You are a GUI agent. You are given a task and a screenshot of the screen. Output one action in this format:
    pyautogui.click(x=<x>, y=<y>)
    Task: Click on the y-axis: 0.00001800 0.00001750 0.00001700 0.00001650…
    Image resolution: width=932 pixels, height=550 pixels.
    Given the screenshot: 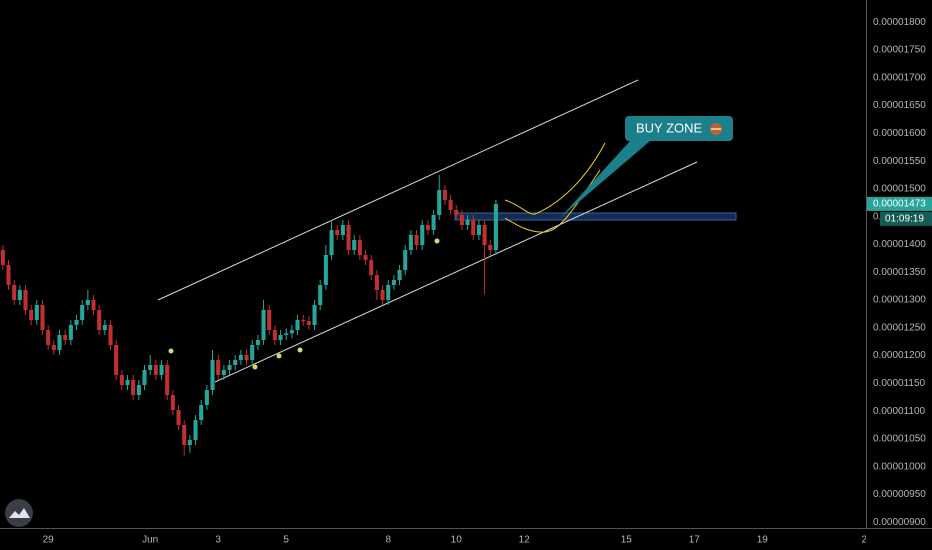 What is the action you would take?
    pyautogui.click(x=899, y=272)
    